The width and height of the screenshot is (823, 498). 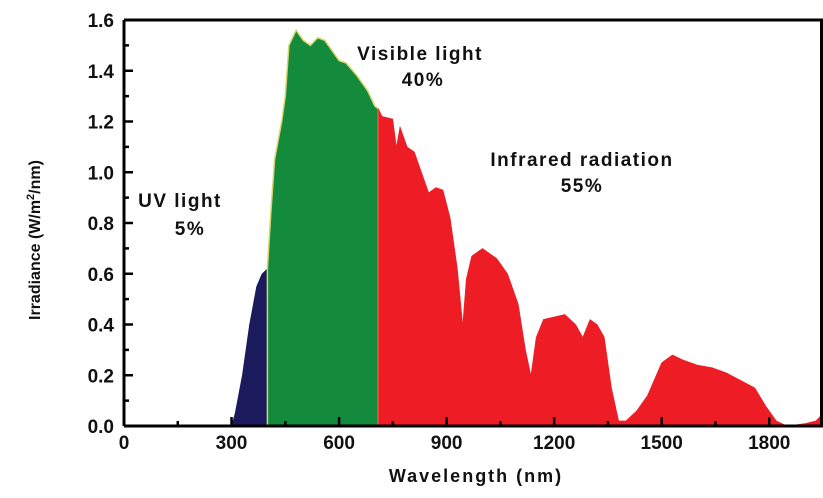 I want to click on x-tick-label: 1200, so click(x=554, y=443).